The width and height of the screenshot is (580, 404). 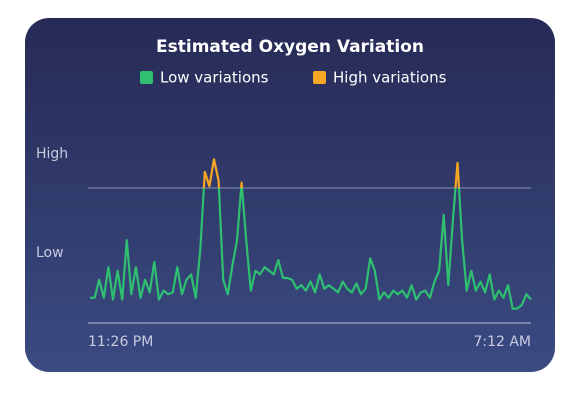 What do you see at coordinates (50, 253) in the screenshot?
I see `y-tick-label: Low` at bounding box center [50, 253].